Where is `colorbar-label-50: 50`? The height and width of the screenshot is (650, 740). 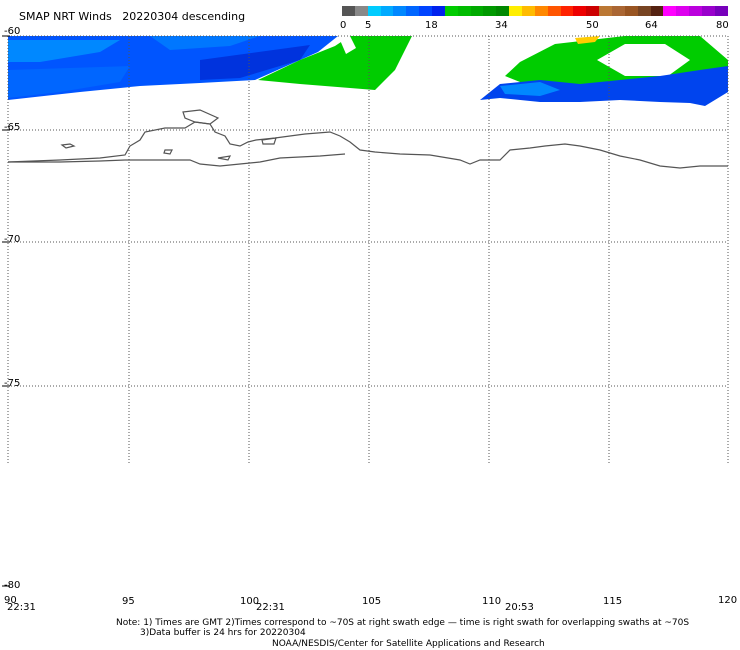
colorbar-label-50: 50 is located at coordinates (592, 25).